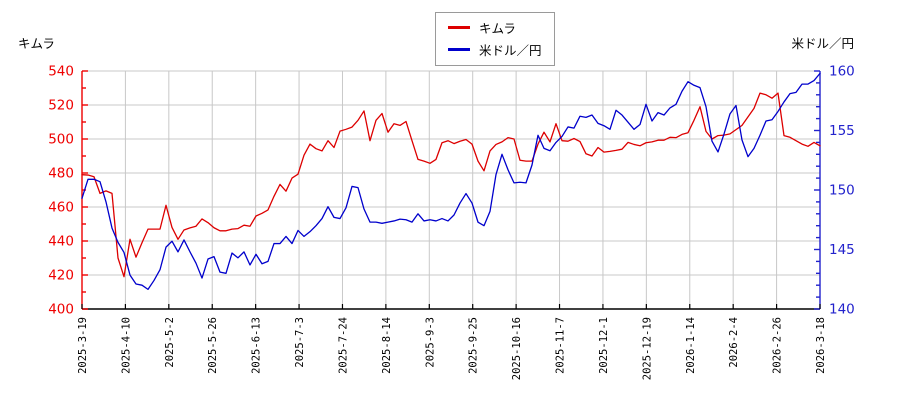 The image size is (900, 400). Describe the element at coordinates (822, 43) in the screenshot. I see `right-axis-title: 米ドル／円` at that location.